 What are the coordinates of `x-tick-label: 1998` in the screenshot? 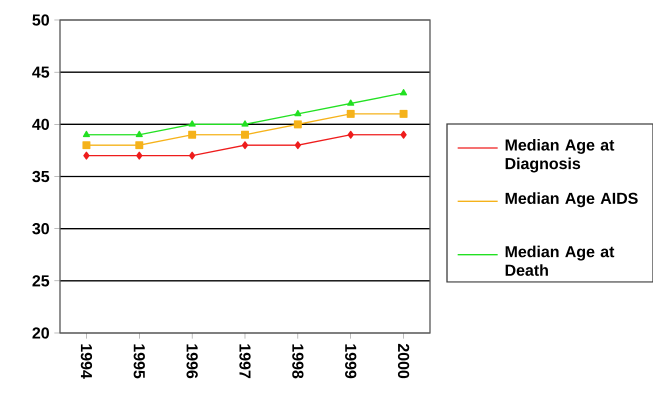 It's located at (298, 361).